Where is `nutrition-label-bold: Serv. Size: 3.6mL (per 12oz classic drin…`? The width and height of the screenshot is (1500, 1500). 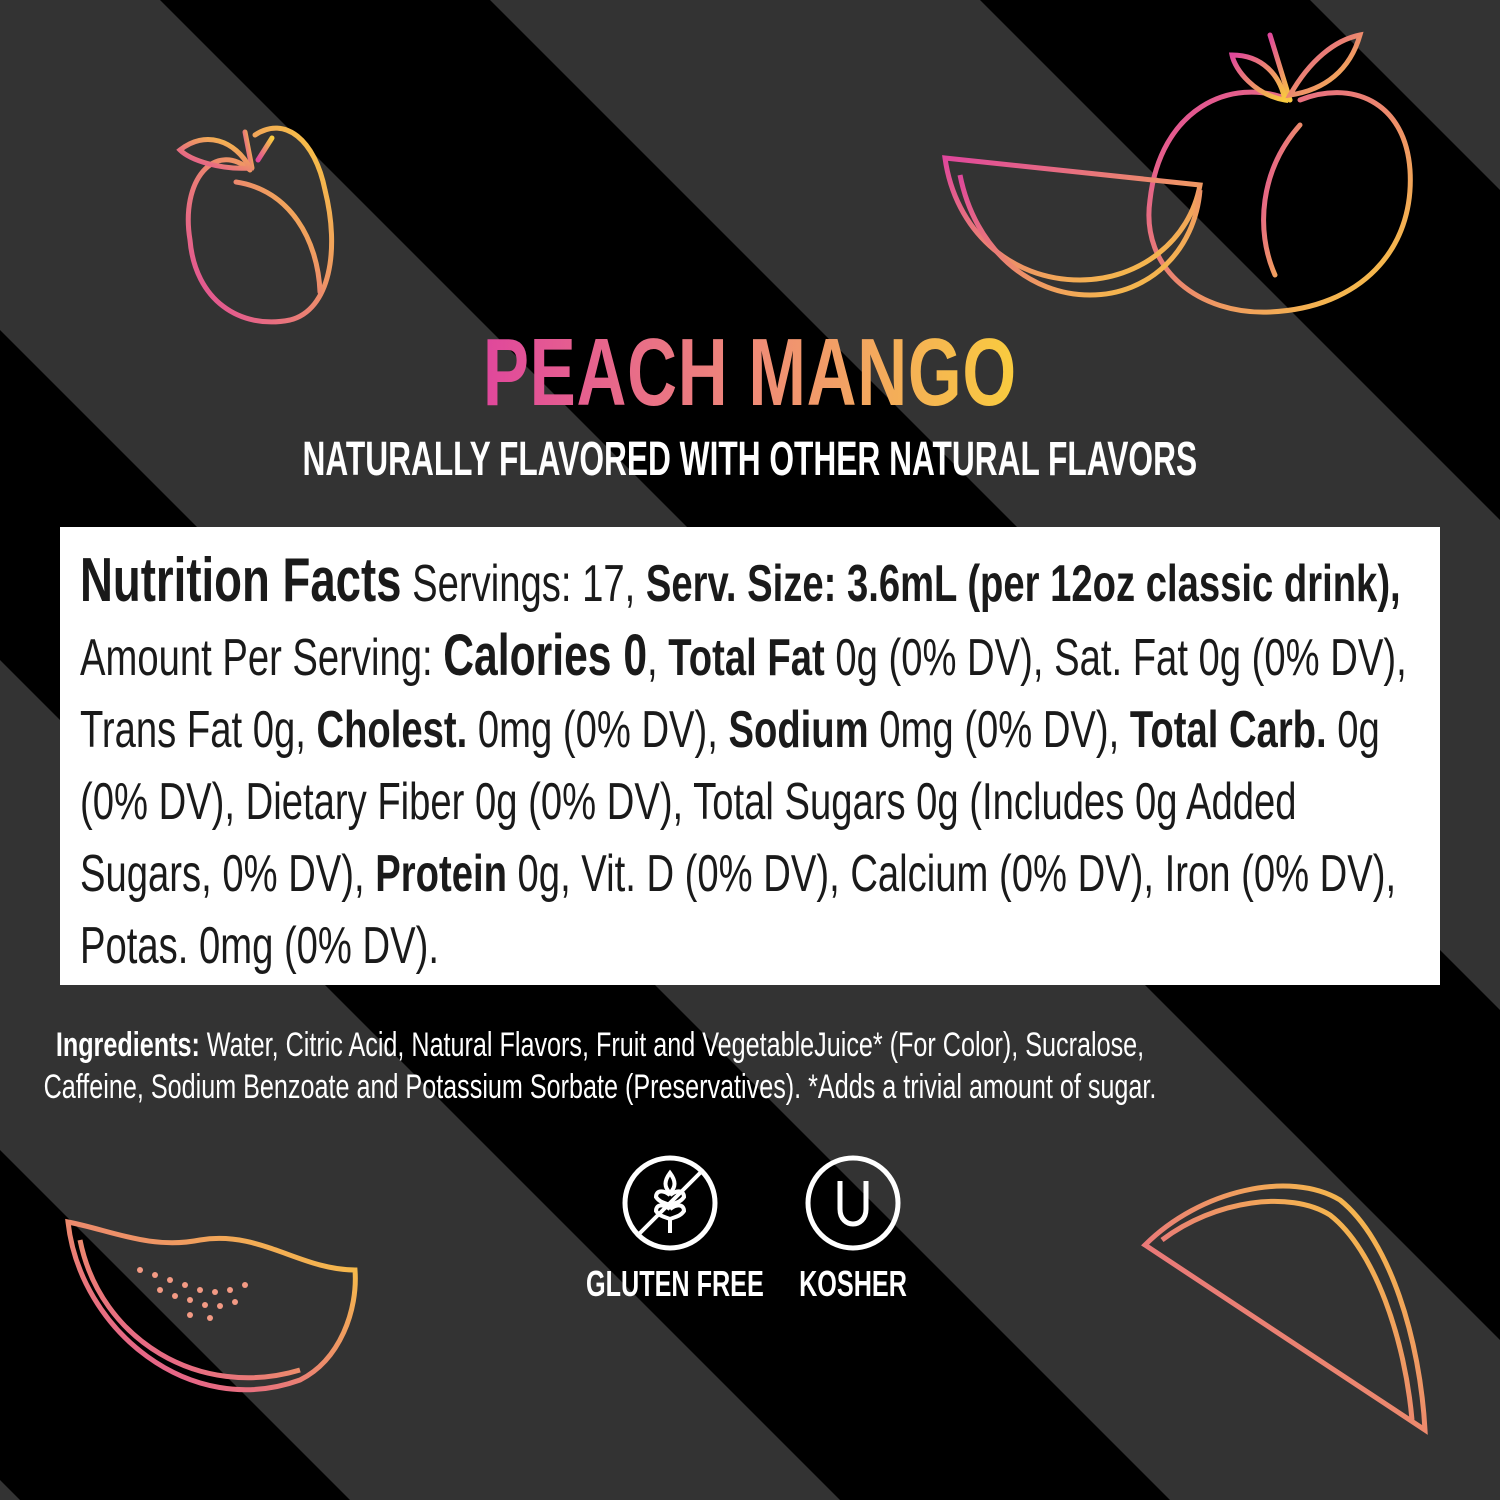
nutrition-label-bold: Serv. Size: 3.6mL (per 12oz classic drin… is located at coordinates (1023, 584).